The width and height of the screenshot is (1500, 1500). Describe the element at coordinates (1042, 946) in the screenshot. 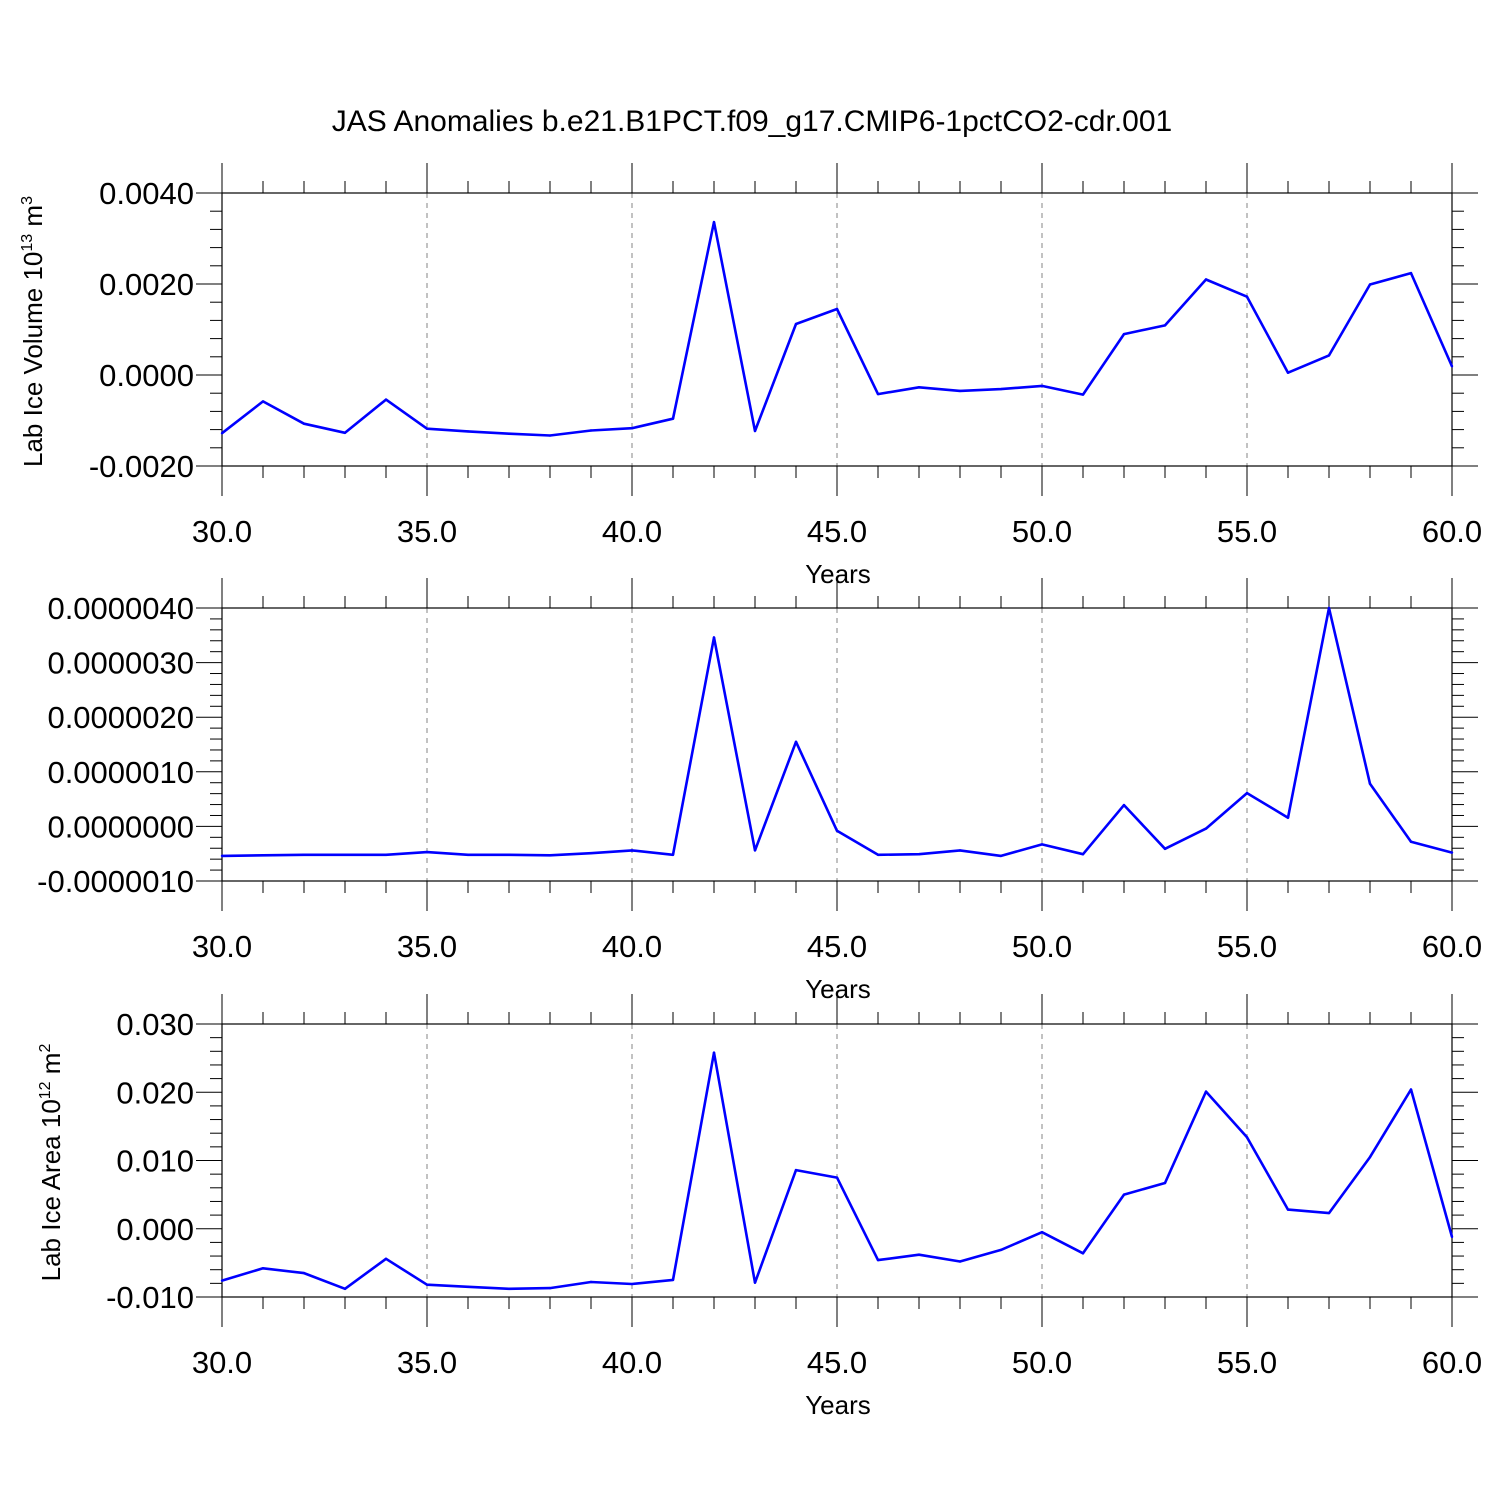

I see `x-tick-label: 50.0` at that location.